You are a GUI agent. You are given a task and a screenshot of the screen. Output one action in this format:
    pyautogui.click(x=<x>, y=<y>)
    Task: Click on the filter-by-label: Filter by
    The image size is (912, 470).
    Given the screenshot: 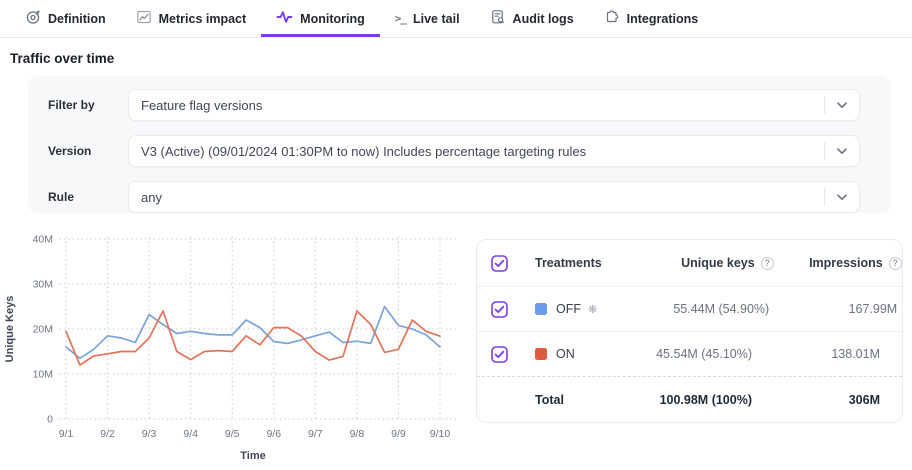 What is the action you would take?
    pyautogui.click(x=71, y=105)
    